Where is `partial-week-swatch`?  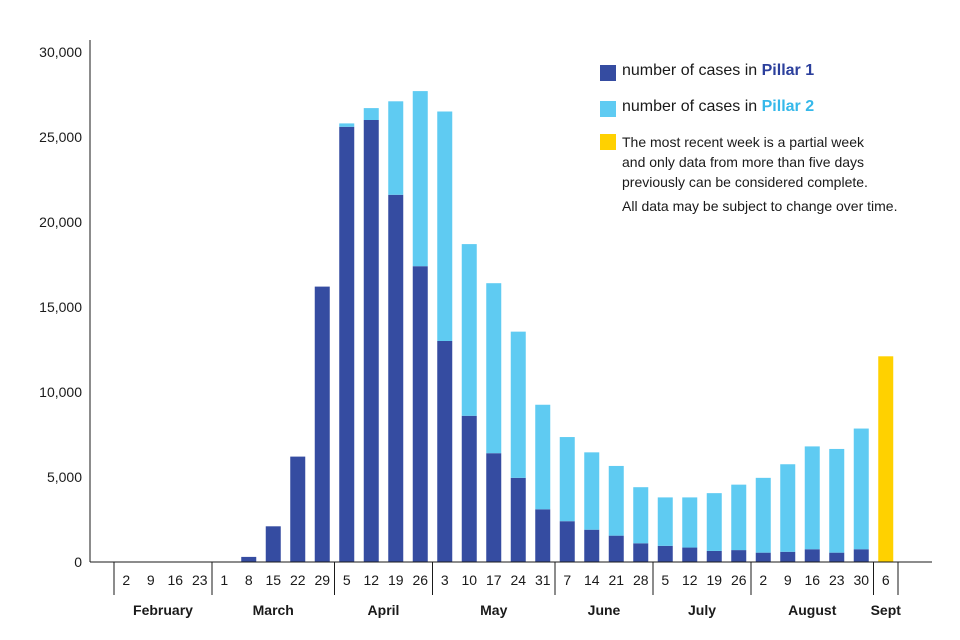
partial-week-swatch is located at coordinates (608, 142).